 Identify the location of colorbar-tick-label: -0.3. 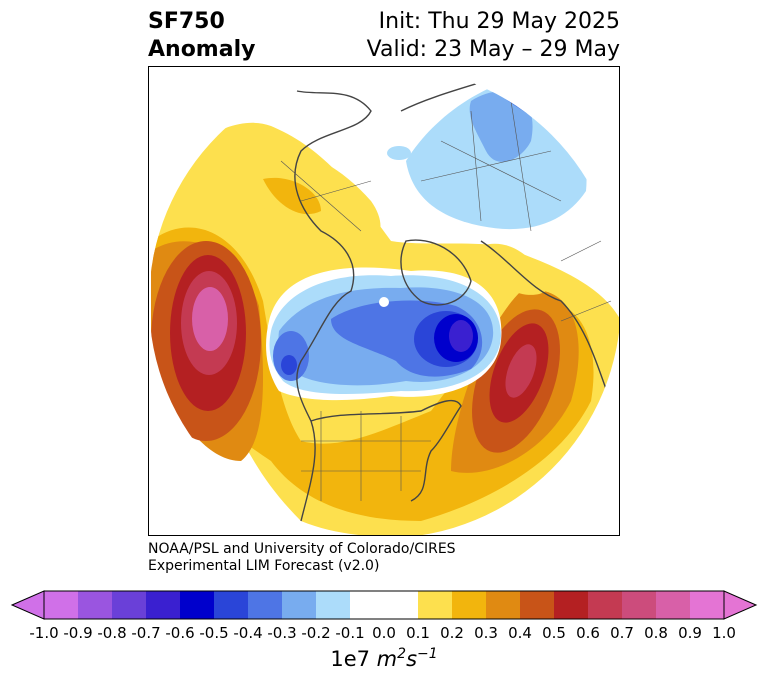
(282, 633).